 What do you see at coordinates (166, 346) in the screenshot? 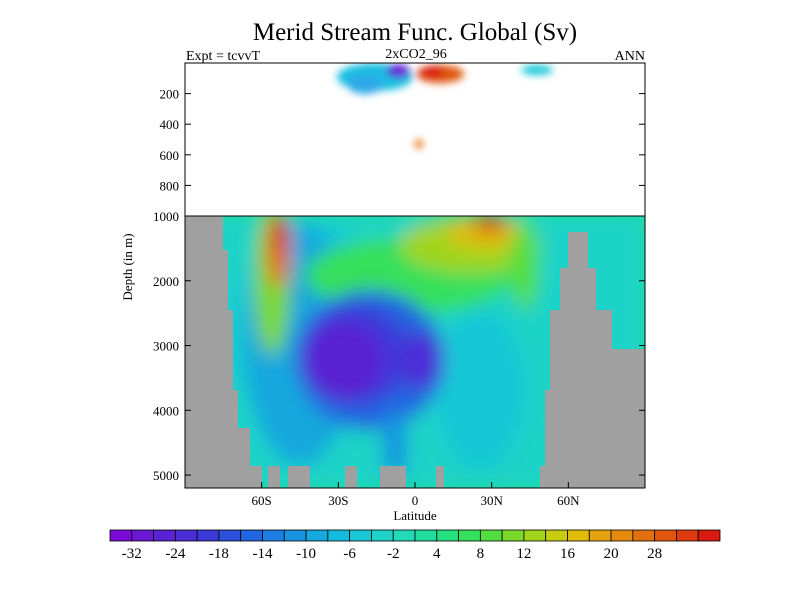
I see `y-tick-label: 3000` at bounding box center [166, 346].